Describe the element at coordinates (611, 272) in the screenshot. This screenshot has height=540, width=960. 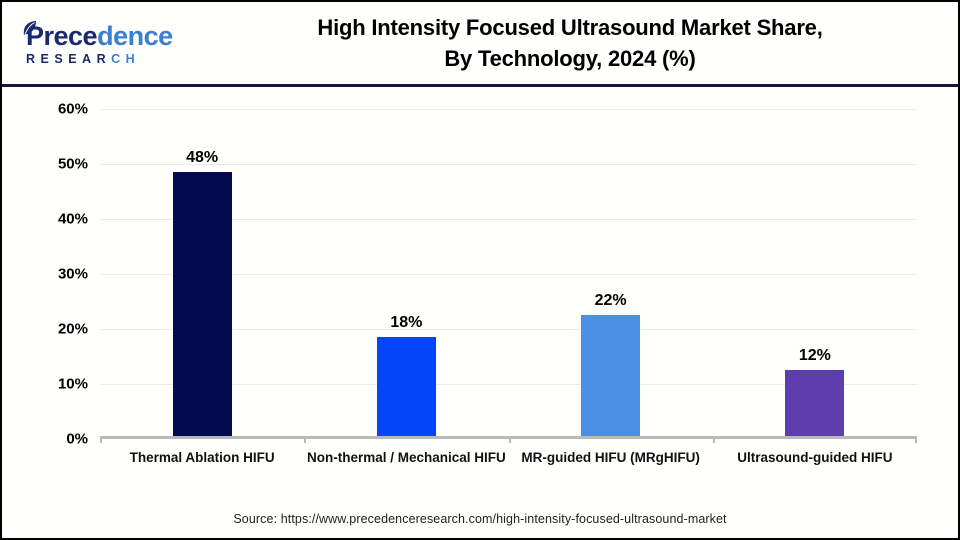
I see `bar-slot: 22%` at that location.